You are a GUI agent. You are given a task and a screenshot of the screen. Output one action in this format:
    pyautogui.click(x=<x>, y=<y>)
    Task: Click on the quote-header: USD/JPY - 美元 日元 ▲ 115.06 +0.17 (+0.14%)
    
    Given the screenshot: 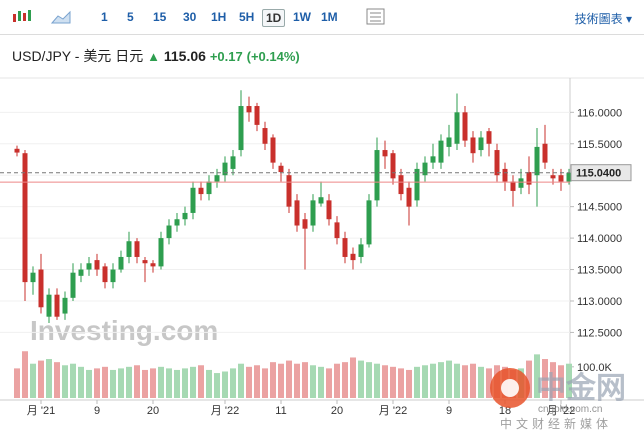 What is the action you would take?
    pyautogui.click(x=156, y=56)
    